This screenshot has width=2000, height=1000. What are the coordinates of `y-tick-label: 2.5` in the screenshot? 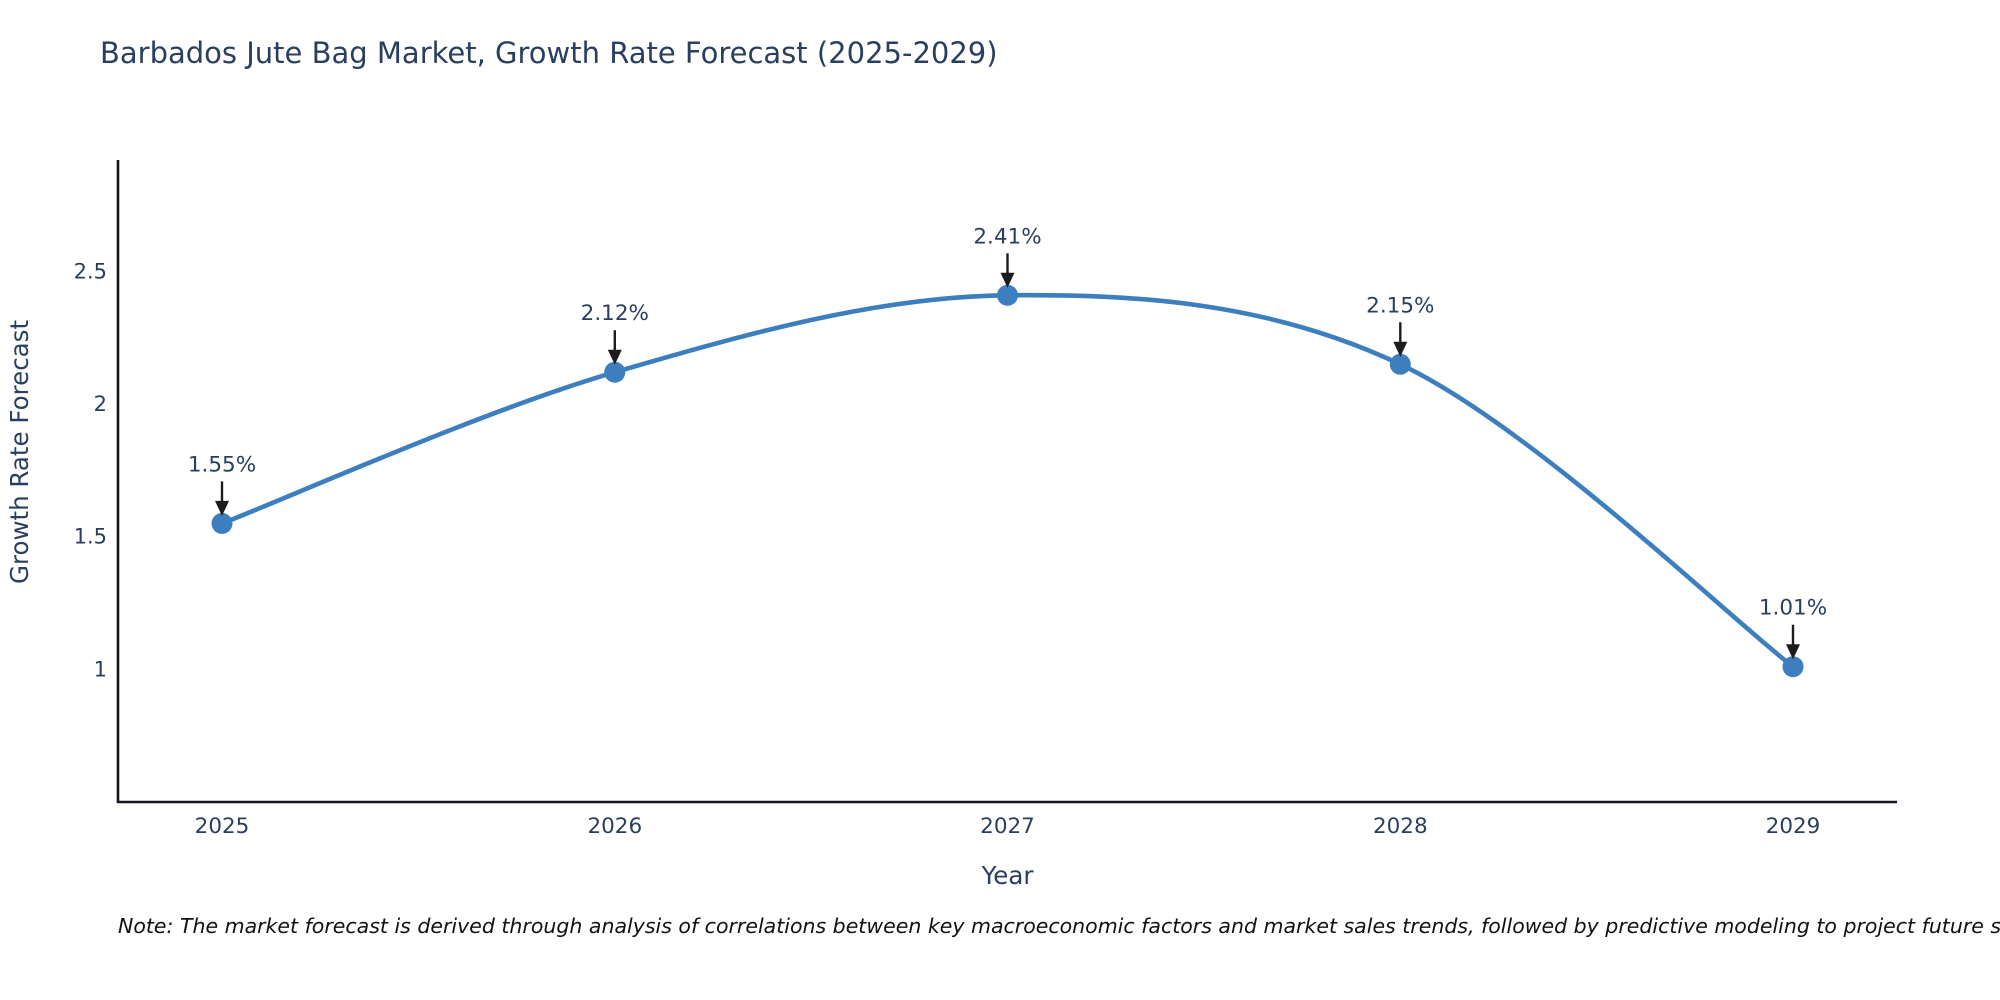 It's located at (90, 271).